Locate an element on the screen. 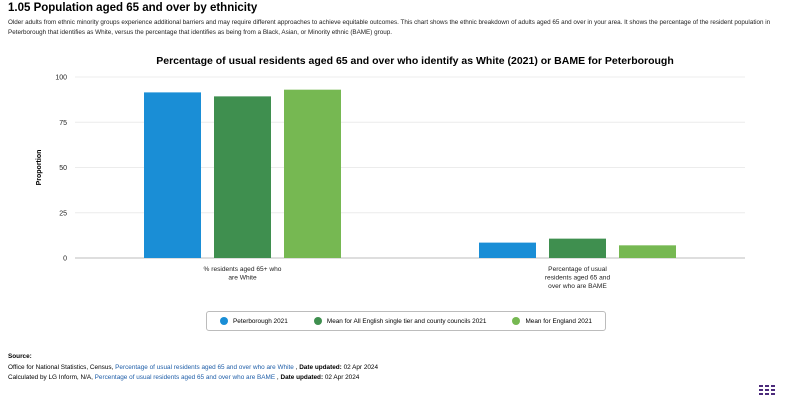 The width and height of the screenshot is (800, 400). y-tick-label: 50 is located at coordinates (63, 168).